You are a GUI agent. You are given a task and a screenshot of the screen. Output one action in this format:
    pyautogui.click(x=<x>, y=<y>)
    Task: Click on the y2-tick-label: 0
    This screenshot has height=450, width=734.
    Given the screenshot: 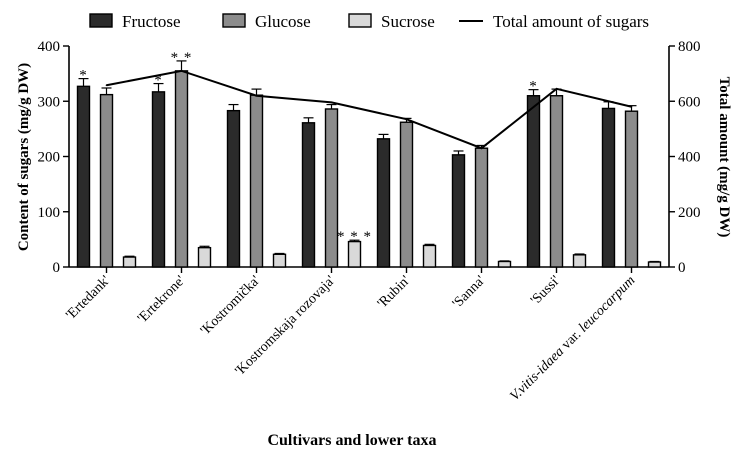 What is the action you would take?
    pyautogui.click(x=682, y=268)
    